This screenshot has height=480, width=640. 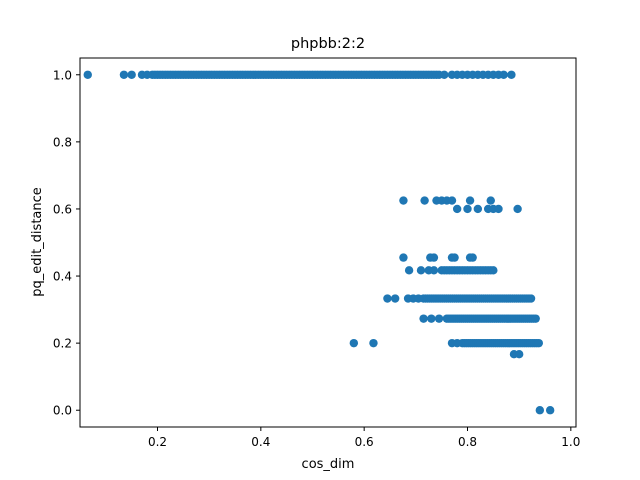 I want to click on x-tick-label: 0.8, so click(x=467, y=442).